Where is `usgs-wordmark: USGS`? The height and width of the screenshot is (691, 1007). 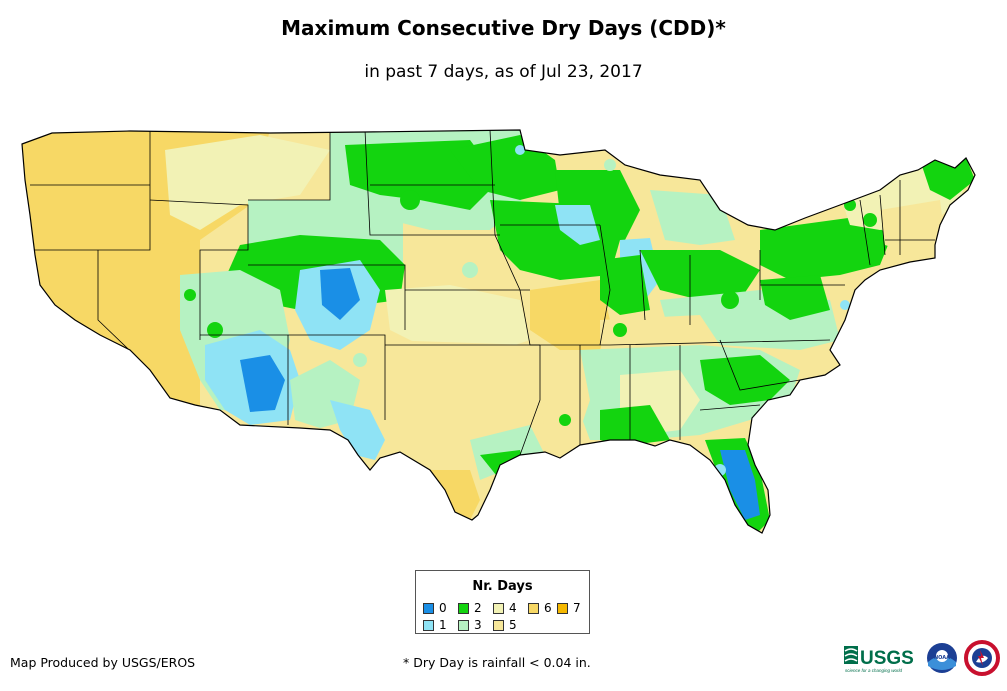 usgs-wordmark: USGS is located at coordinates (887, 658).